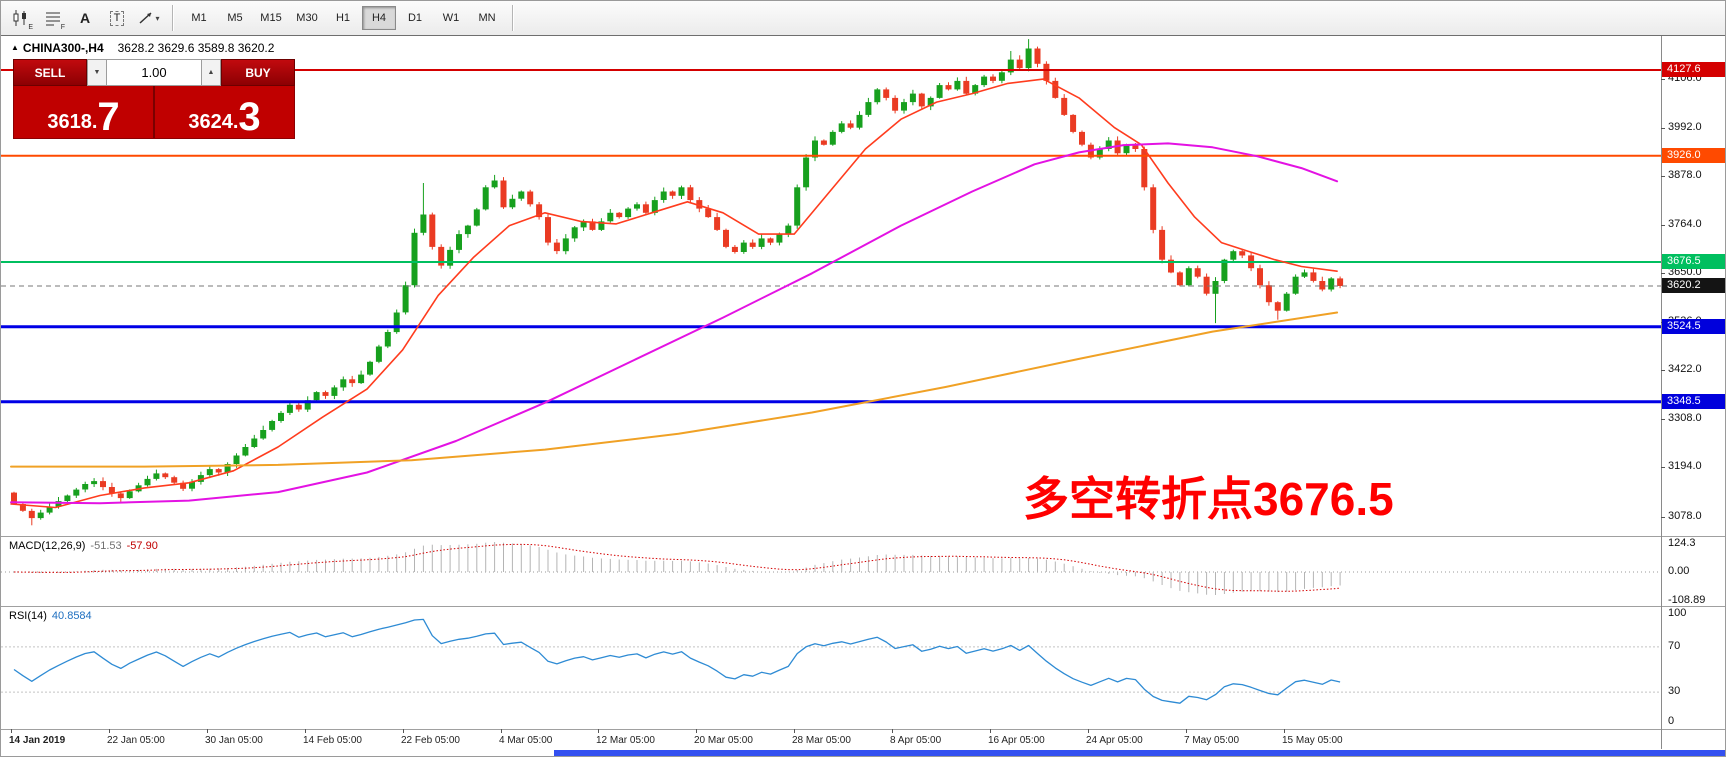 Image resolution: width=1726 pixels, height=757 pixels. I want to click on volume-decrease-button: ▼, so click(97, 72).